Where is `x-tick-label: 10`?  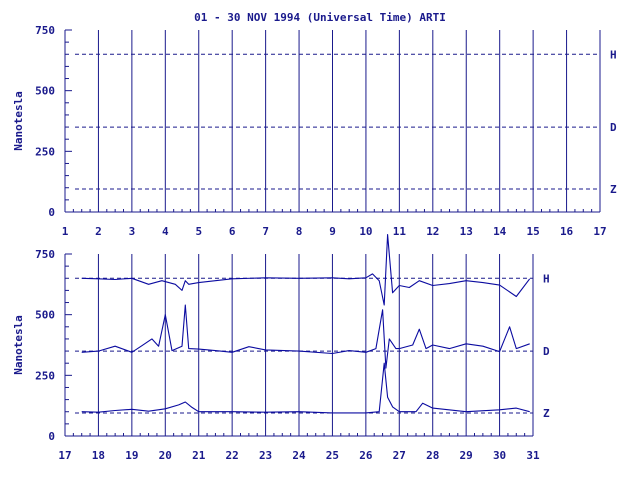 x-tick-label: 10 is located at coordinates (365, 231).